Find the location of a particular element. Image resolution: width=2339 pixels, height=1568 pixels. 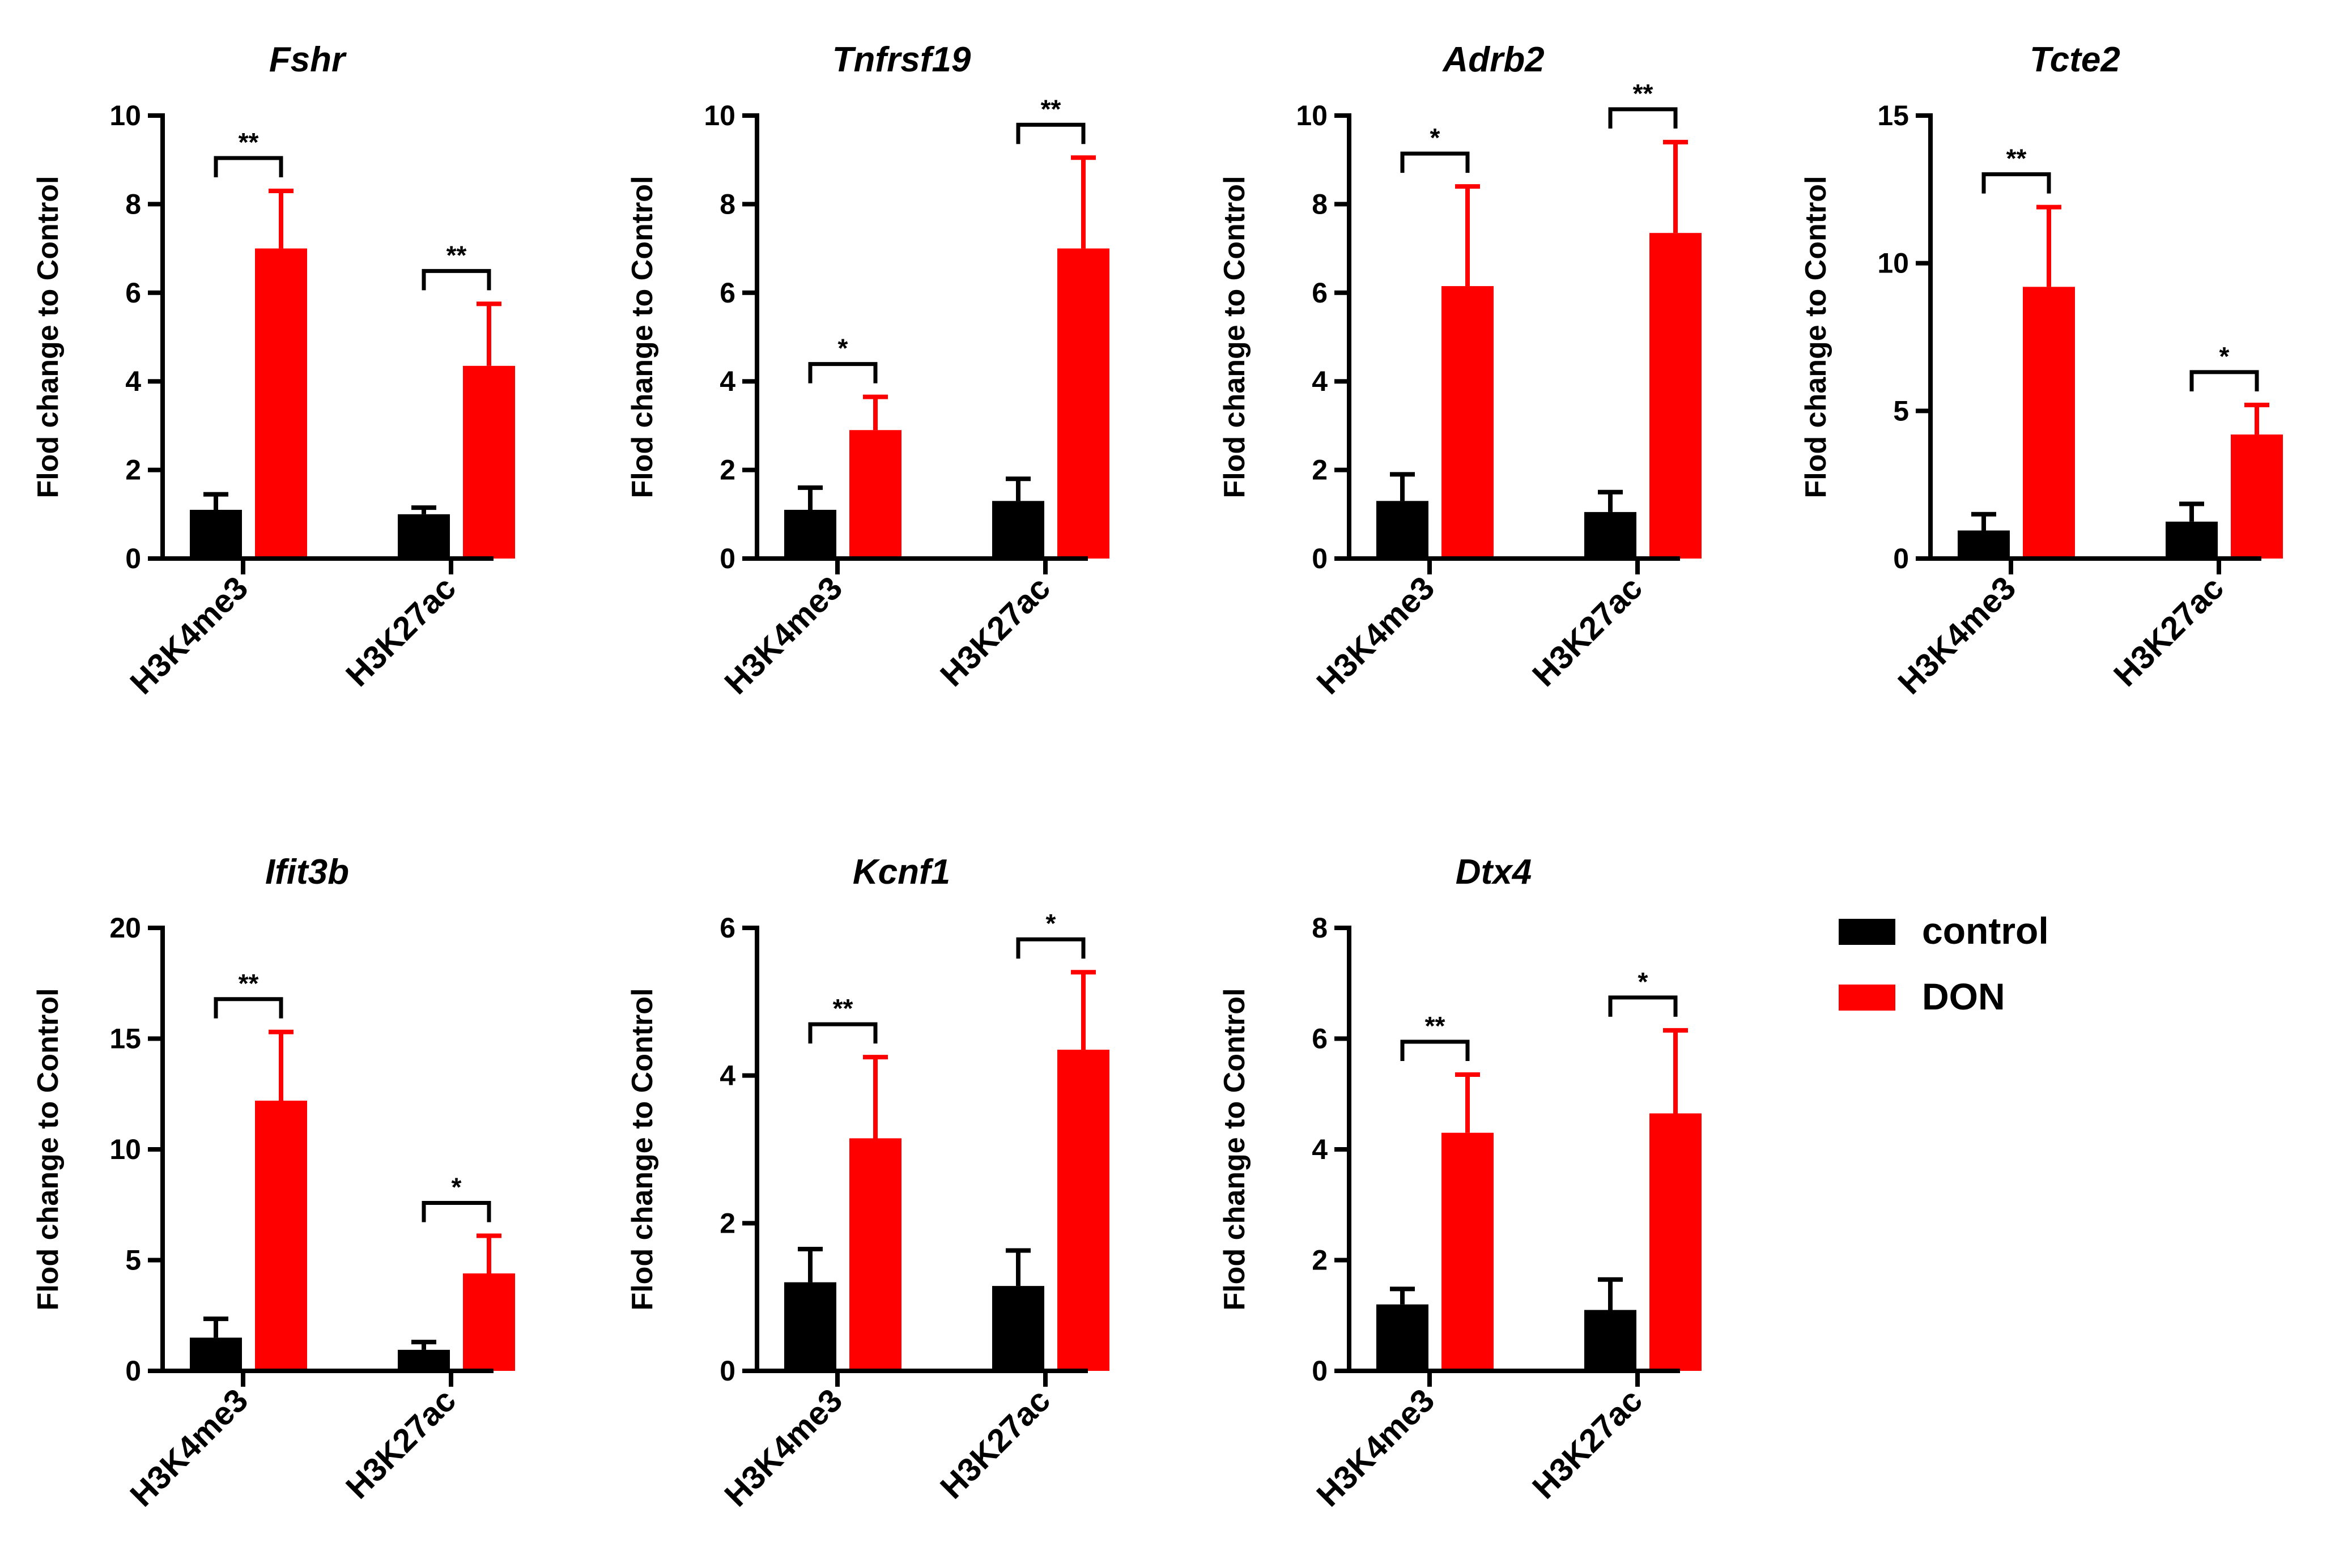

y-tick-label: 20 is located at coordinates (125, 928).